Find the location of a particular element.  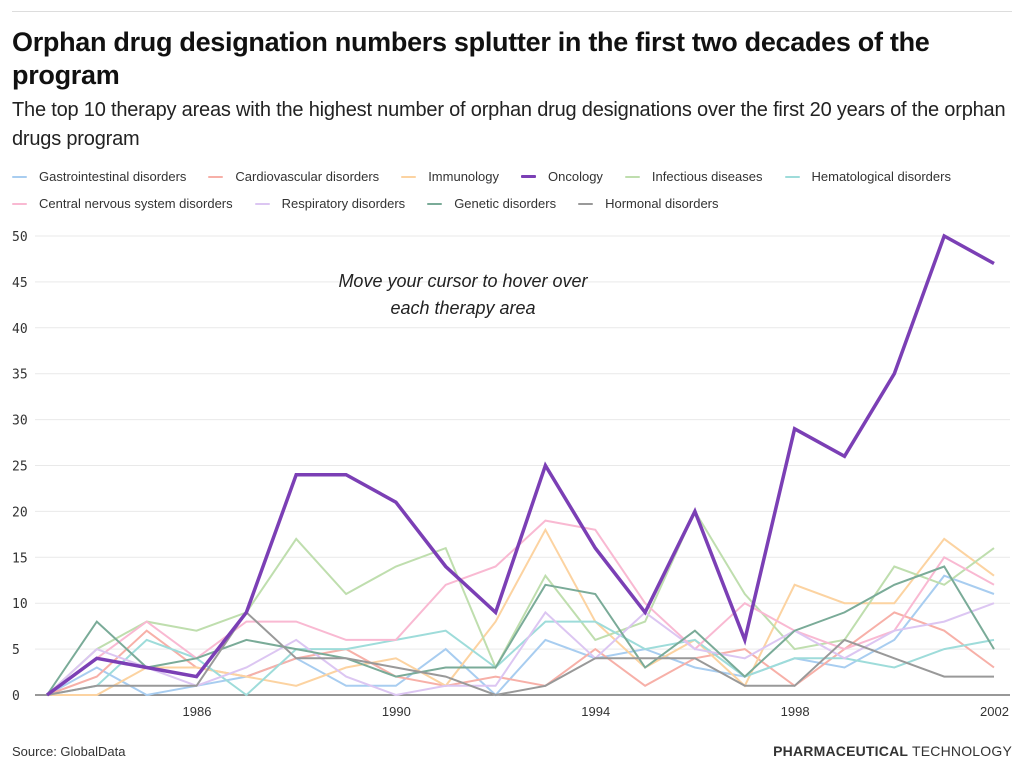

legend-label: Infectious diseases is located at coordinates (707, 176).